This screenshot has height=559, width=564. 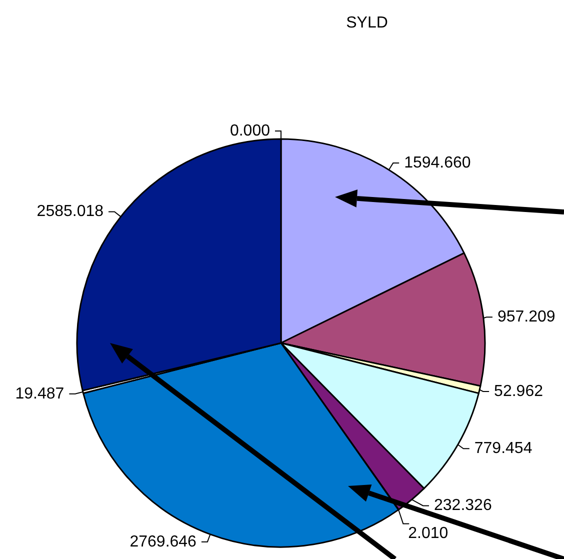 I want to click on data-label: 2.010, so click(x=428, y=533).